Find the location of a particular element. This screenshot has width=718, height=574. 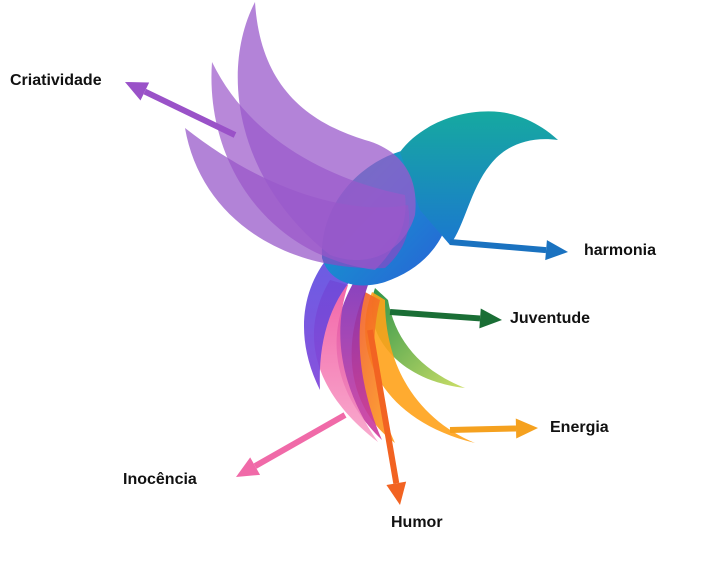

arrow-inocencia is located at coordinates (291, 444).